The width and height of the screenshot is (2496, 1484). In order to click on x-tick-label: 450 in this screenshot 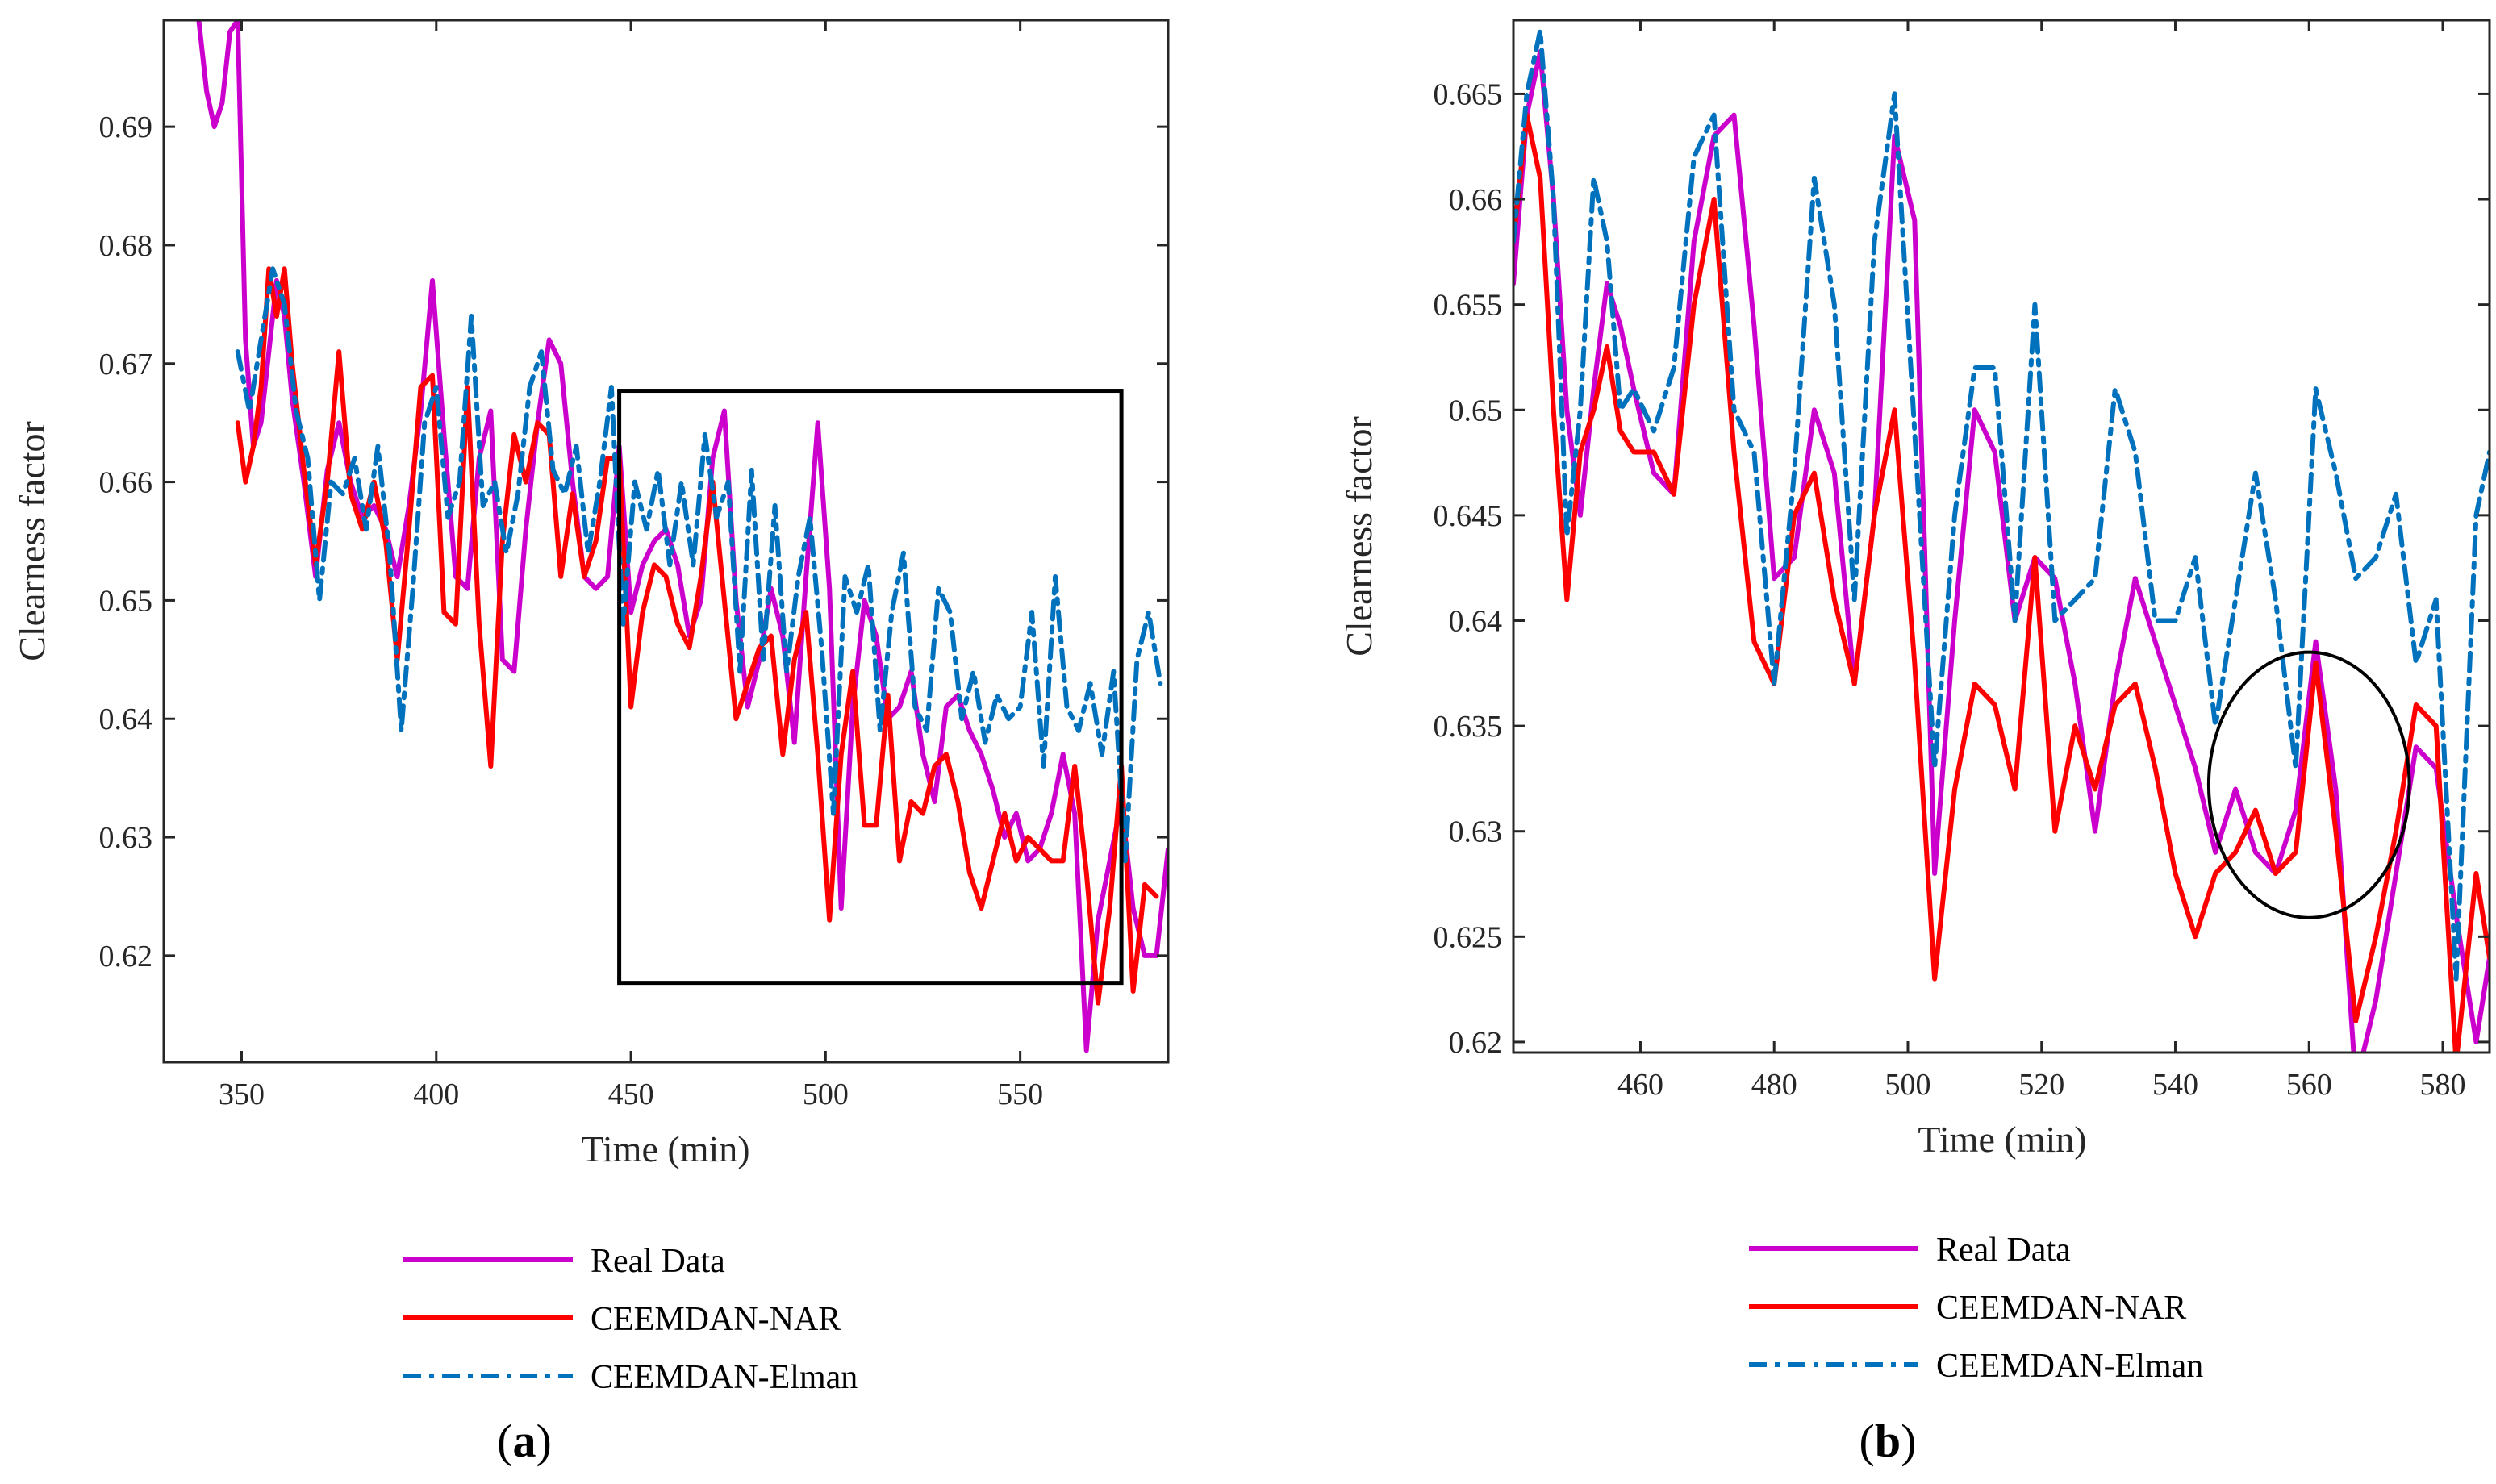, I will do `click(631, 1094)`.